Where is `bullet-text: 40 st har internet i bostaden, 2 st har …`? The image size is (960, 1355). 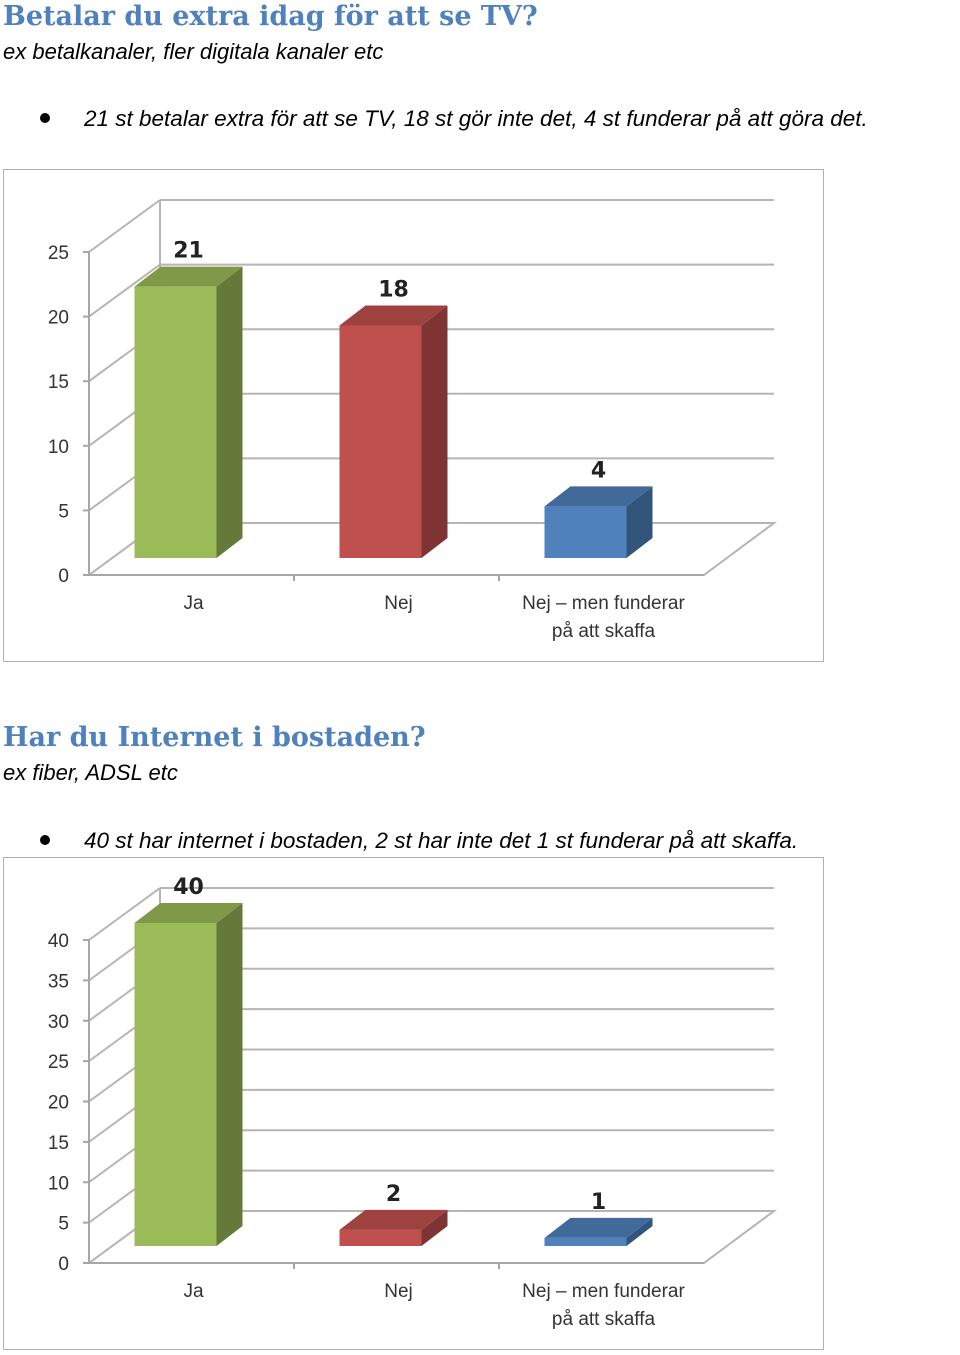 bullet-text: 40 st har internet i bostaden, 2 st har … is located at coordinates (441, 840).